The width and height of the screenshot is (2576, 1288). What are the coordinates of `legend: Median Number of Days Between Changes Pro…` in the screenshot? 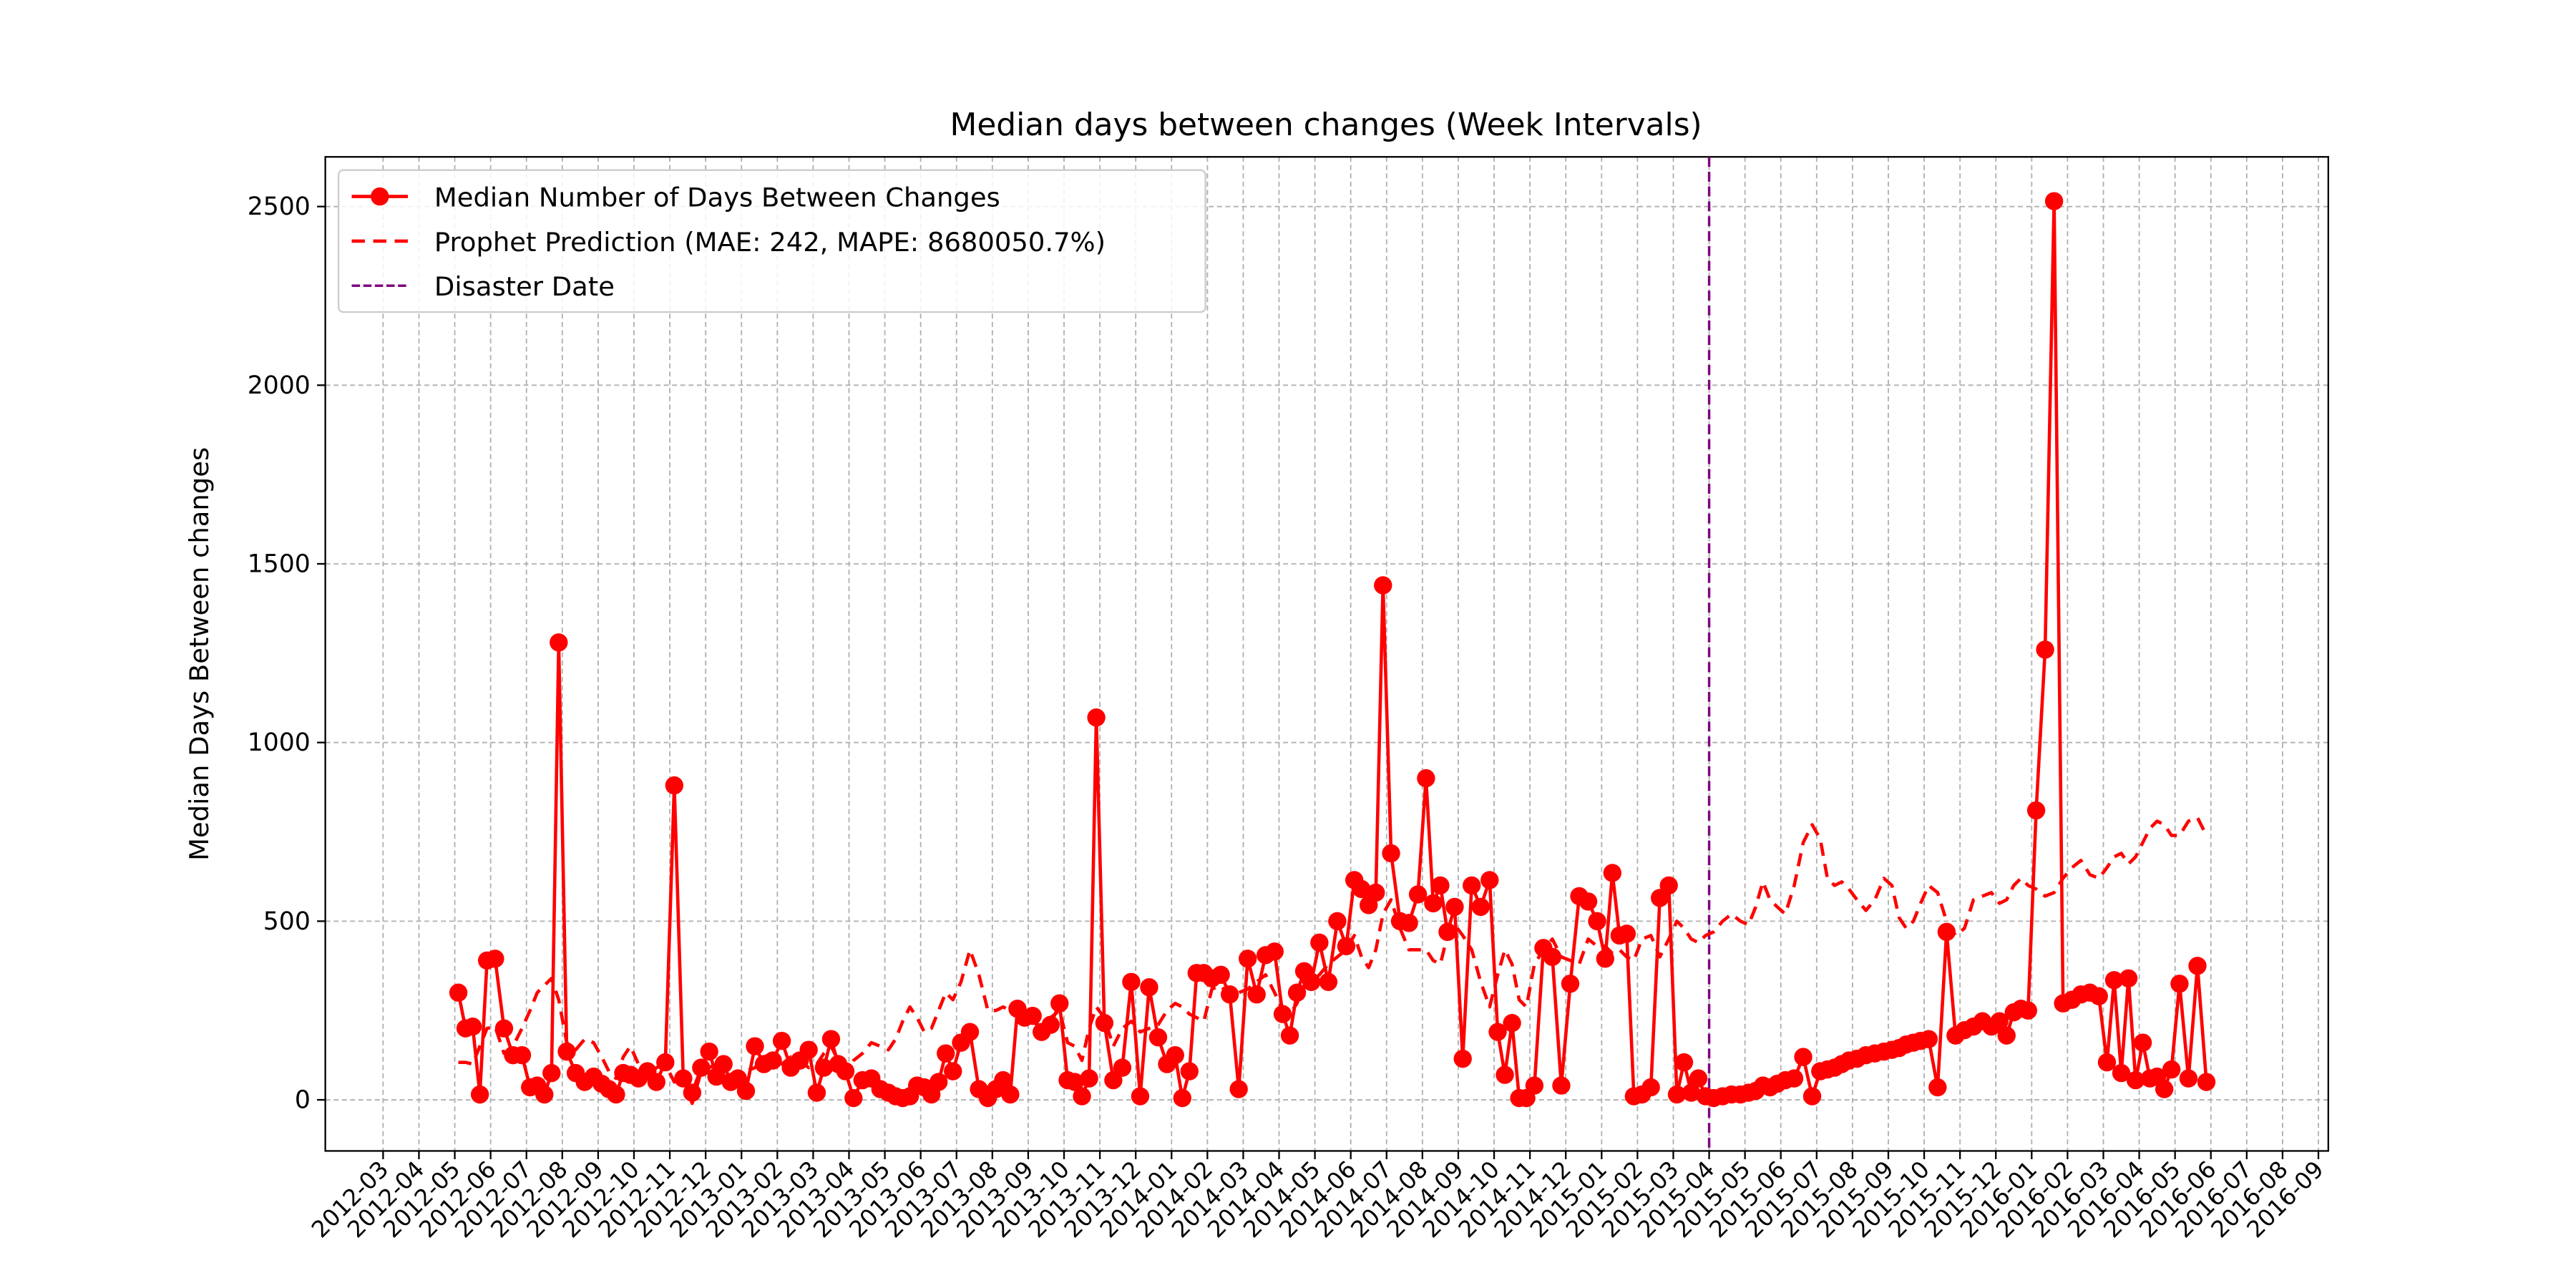 It's located at (771, 241).